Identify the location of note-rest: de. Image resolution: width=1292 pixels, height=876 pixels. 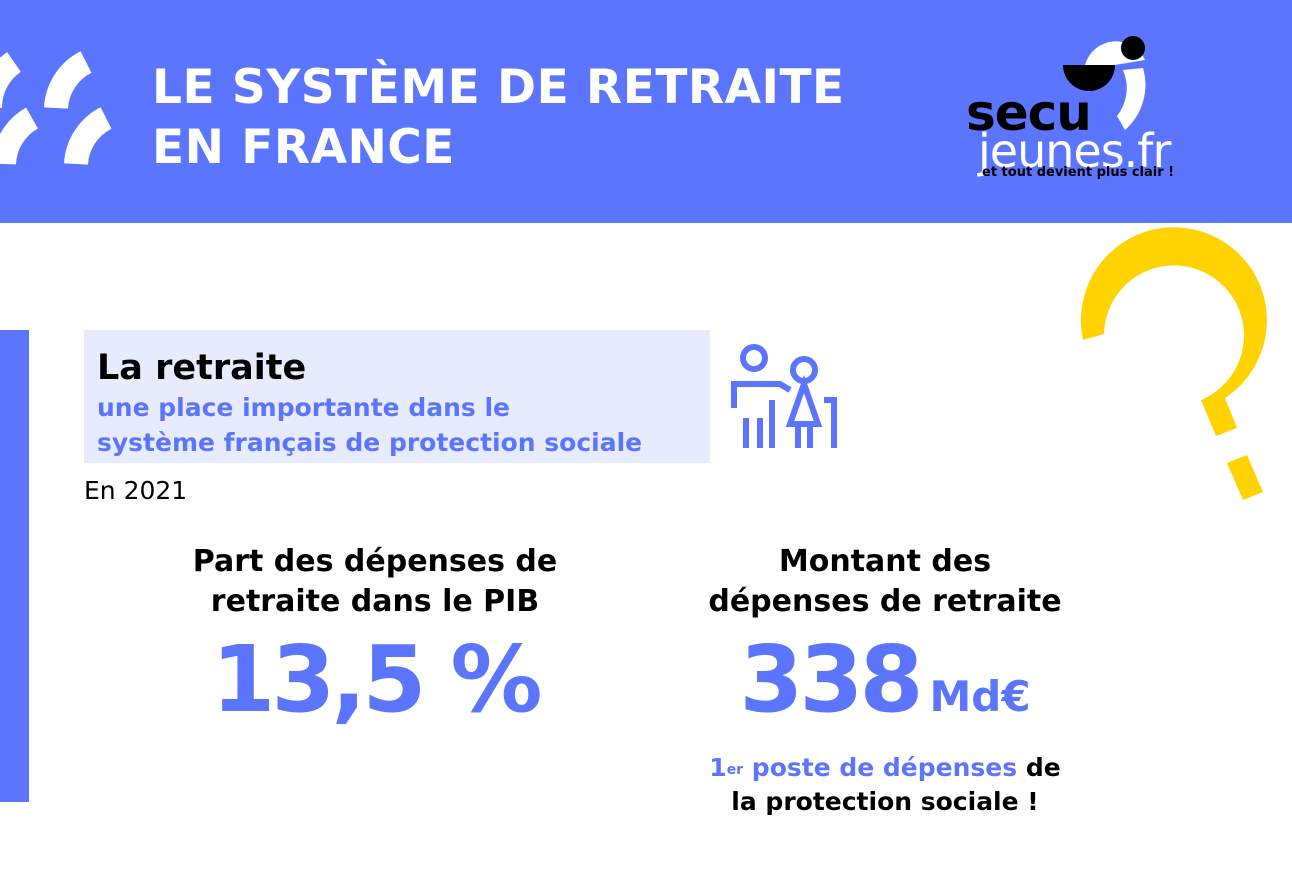
(1039, 767).